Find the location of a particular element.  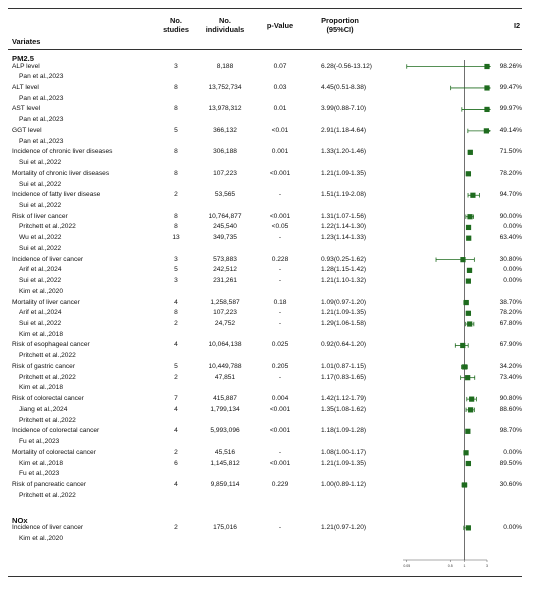

proportion-ci: 1.21(1.10-1.32) is located at coordinates (344, 281).